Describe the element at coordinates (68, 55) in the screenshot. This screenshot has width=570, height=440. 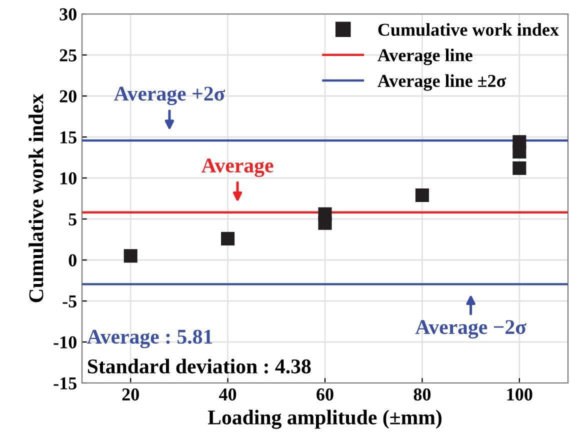
I see `y-tick-label: 25` at that location.